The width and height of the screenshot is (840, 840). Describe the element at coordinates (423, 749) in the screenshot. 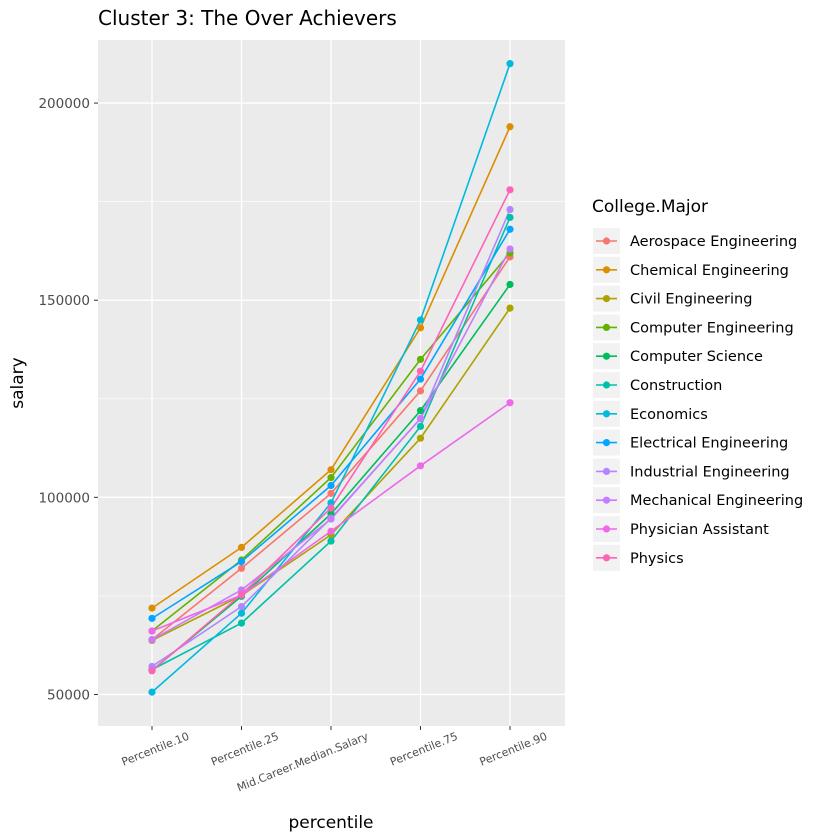

I see `x-tick-label: Percentile.75` at that location.